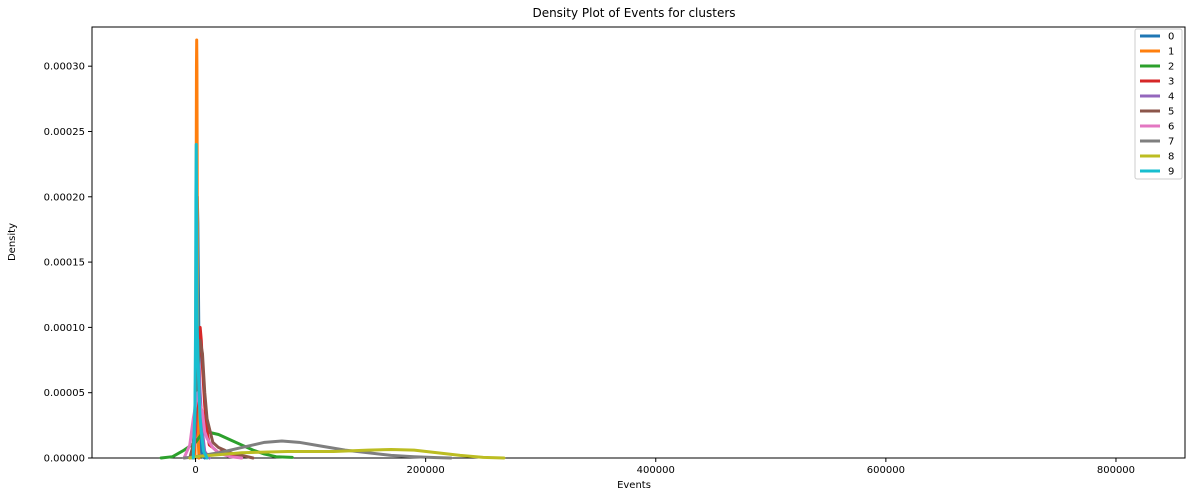  What do you see at coordinates (1171, 82) in the screenshot?
I see `legend-label-3: 3` at bounding box center [1171, 82].